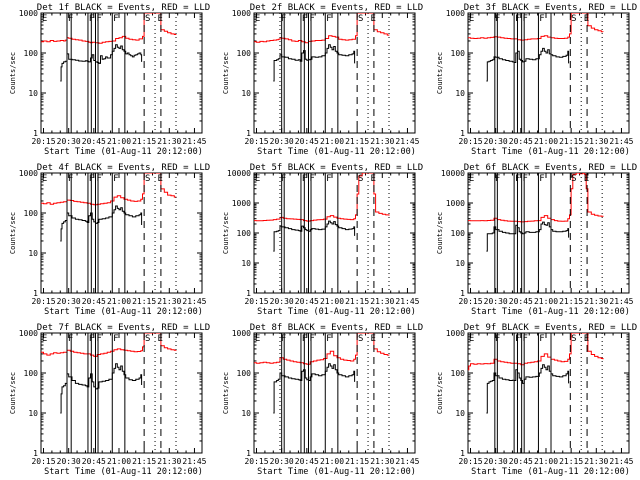  Describe the element at coordinates (239, 173) in the screenshot. I see `y-tick-label: 10000` at that location.